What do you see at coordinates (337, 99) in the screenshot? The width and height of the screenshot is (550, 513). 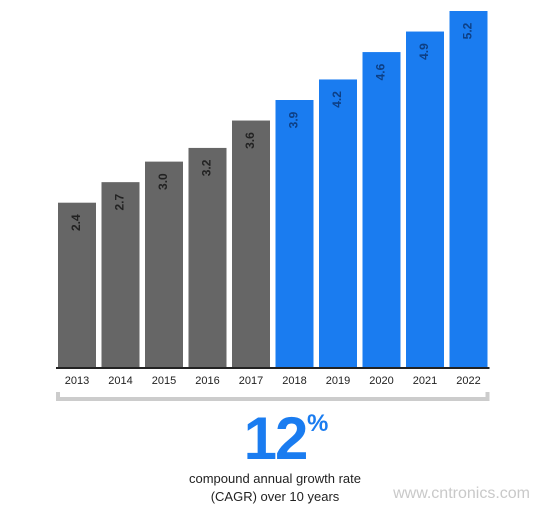 I see `bar-value-label-2019: 4.2` at bounding box center [337, 99].